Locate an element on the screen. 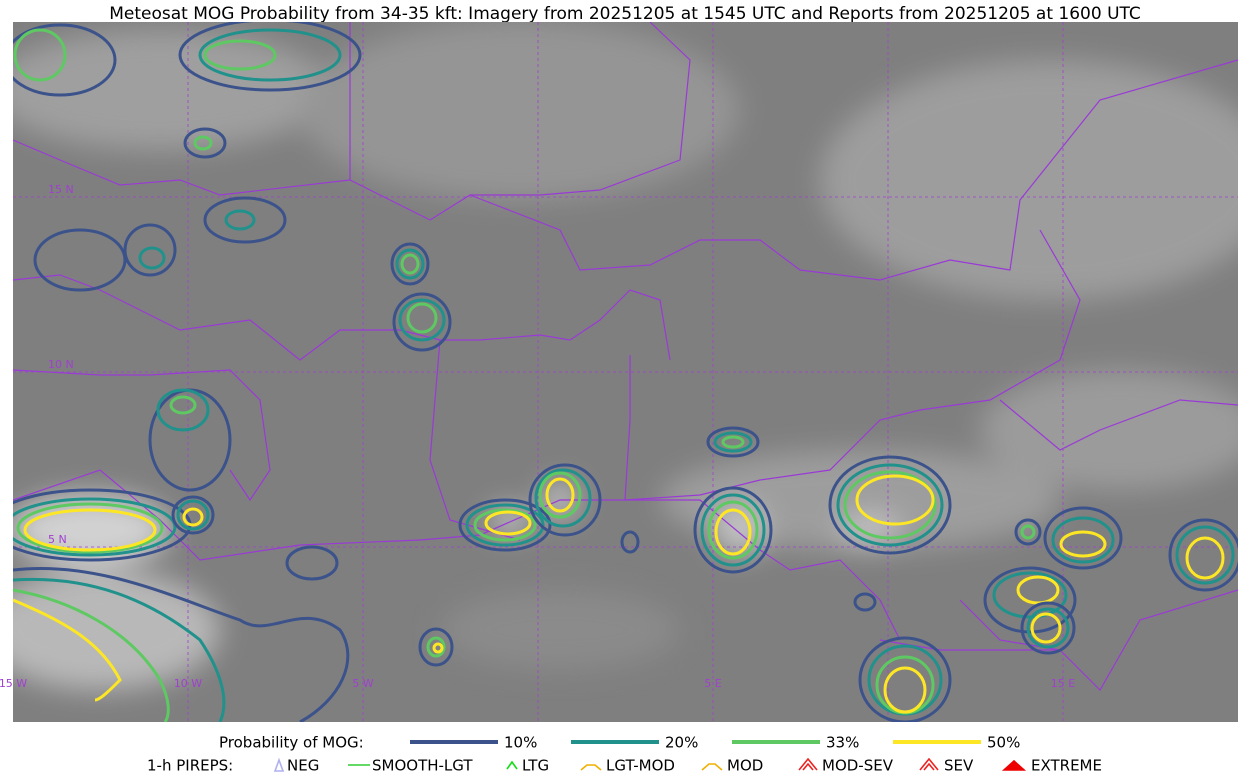  legend-text: 20% is located at coordinates (681, 743).